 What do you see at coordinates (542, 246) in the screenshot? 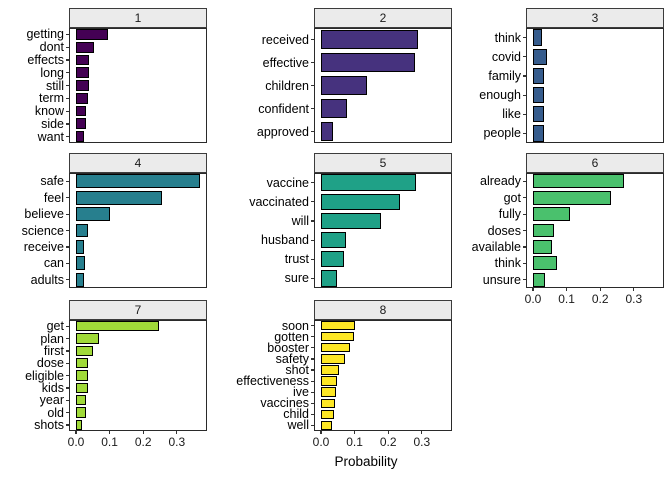
I see `bar-6-available` at bounding box center [542, 246].